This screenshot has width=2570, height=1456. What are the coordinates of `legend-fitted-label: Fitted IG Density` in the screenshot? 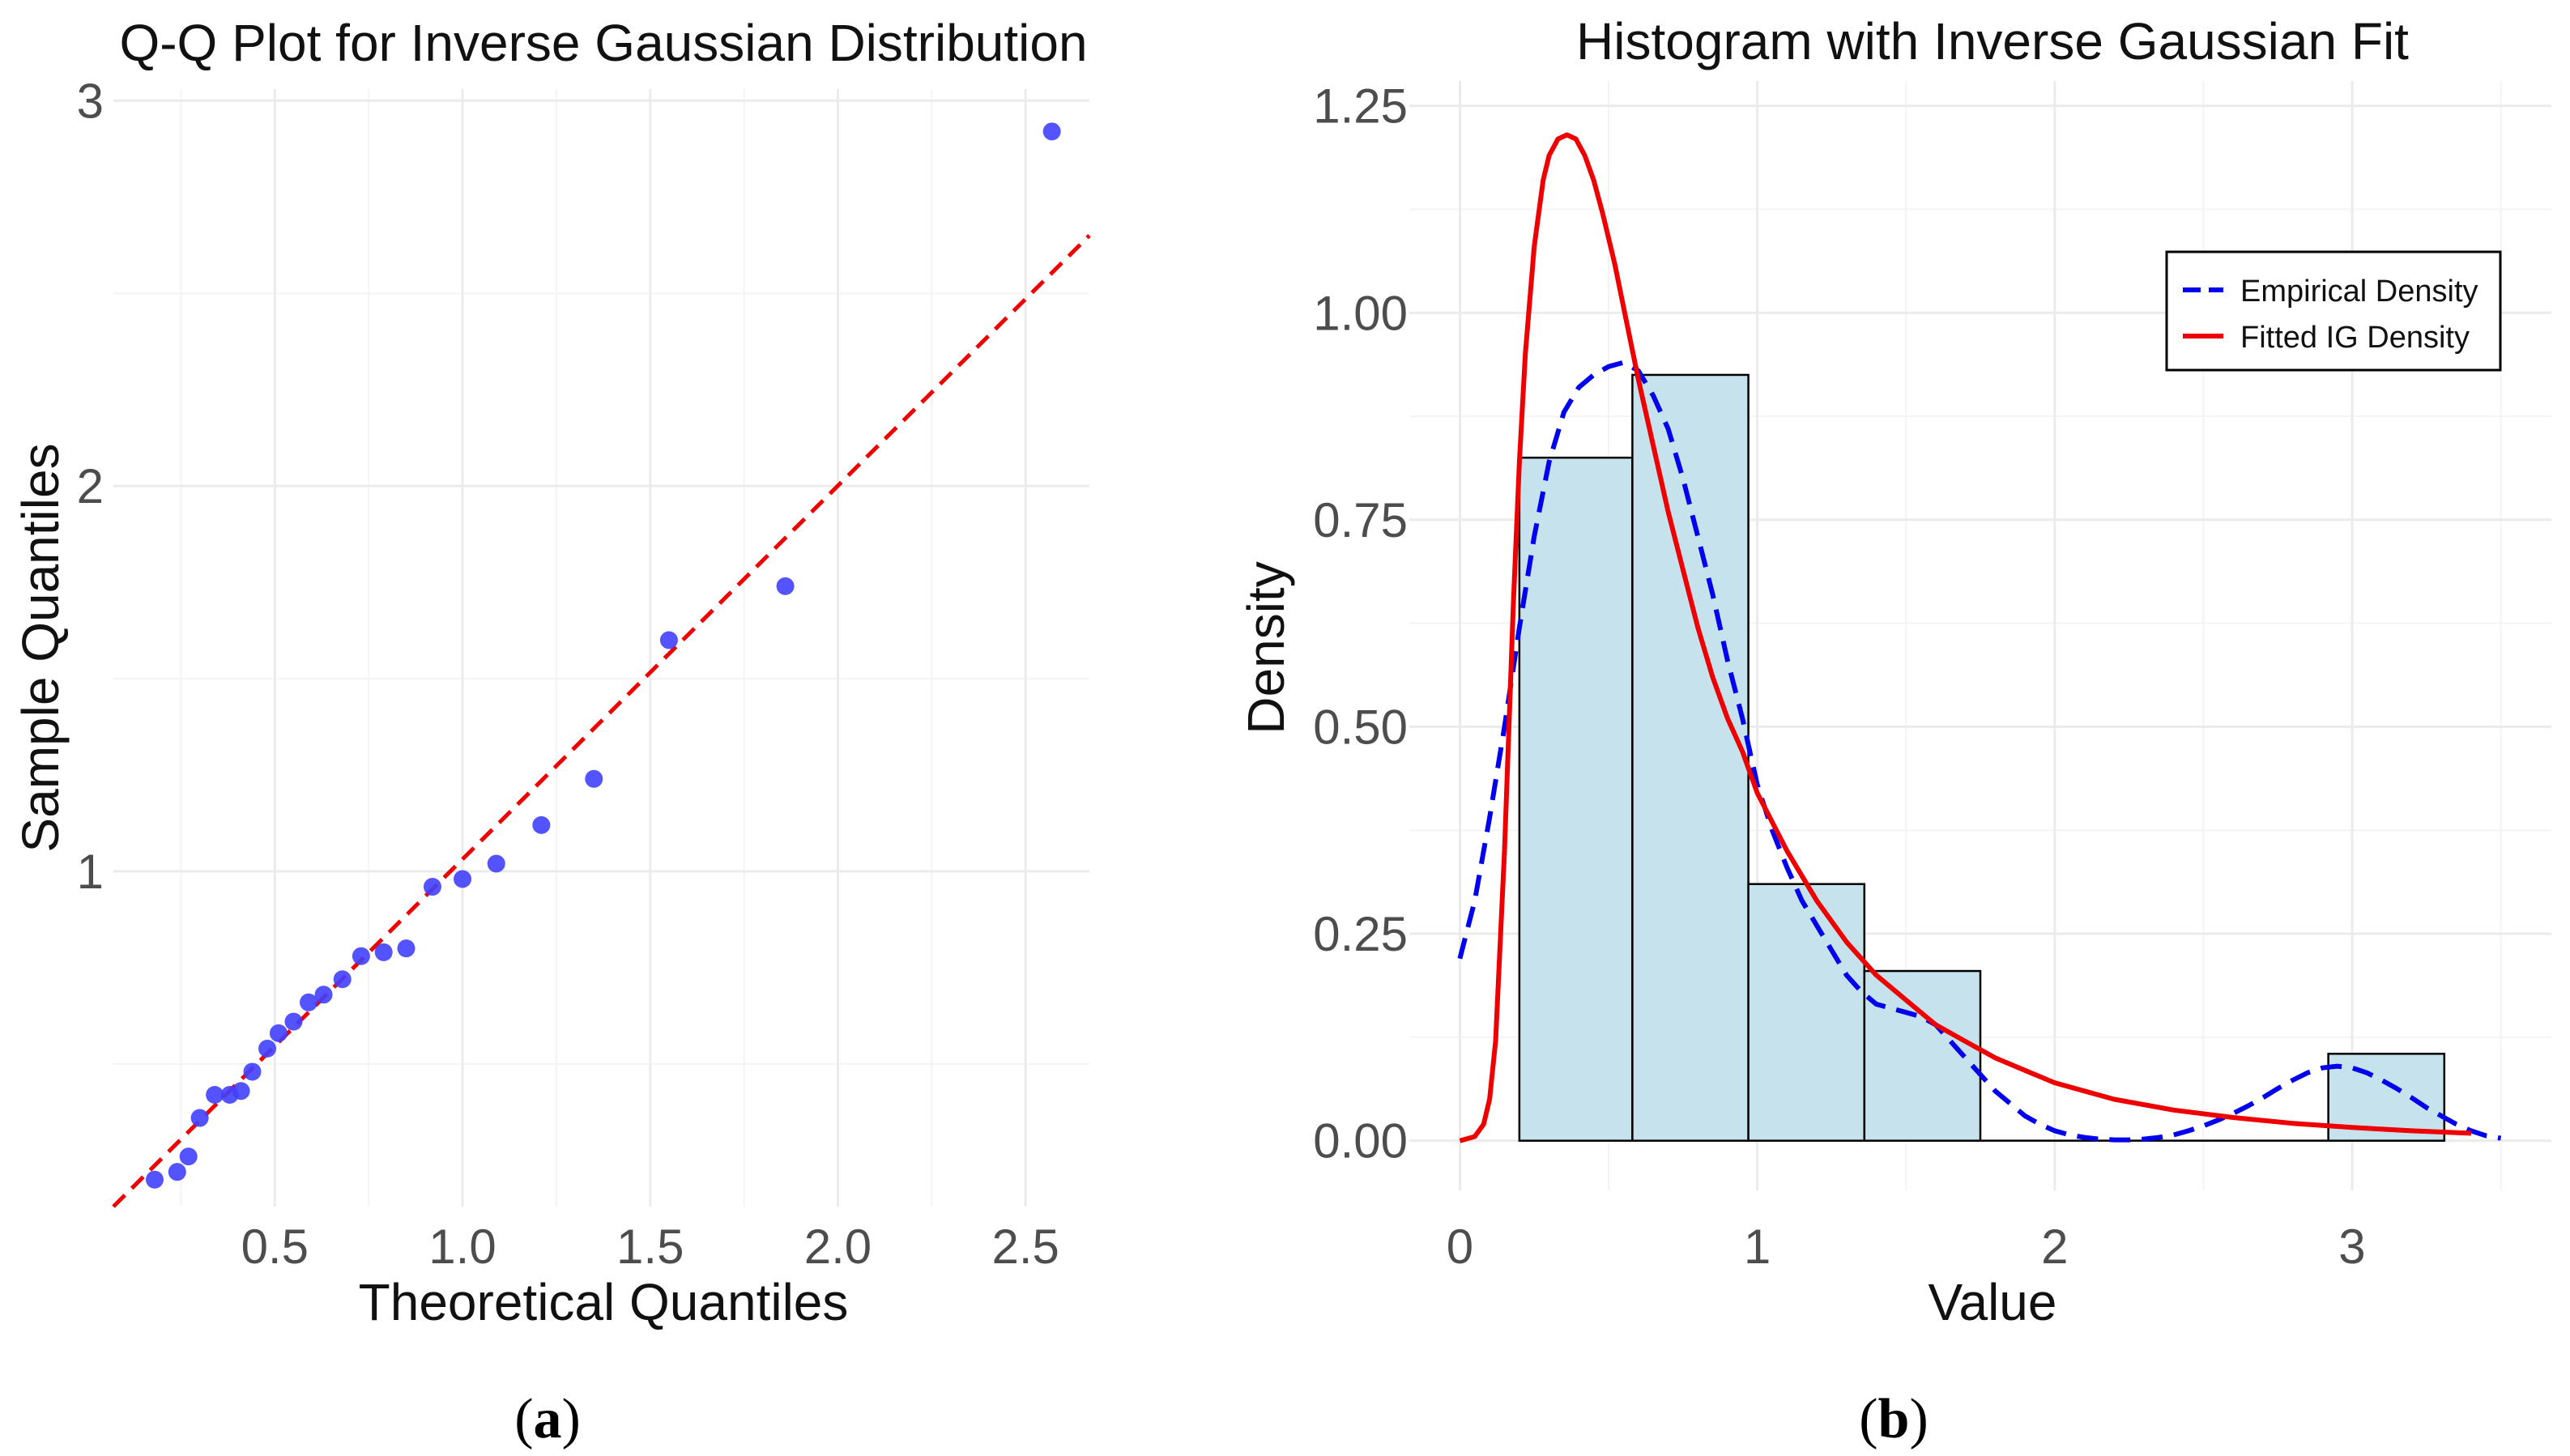 It's located at (2355, 338).